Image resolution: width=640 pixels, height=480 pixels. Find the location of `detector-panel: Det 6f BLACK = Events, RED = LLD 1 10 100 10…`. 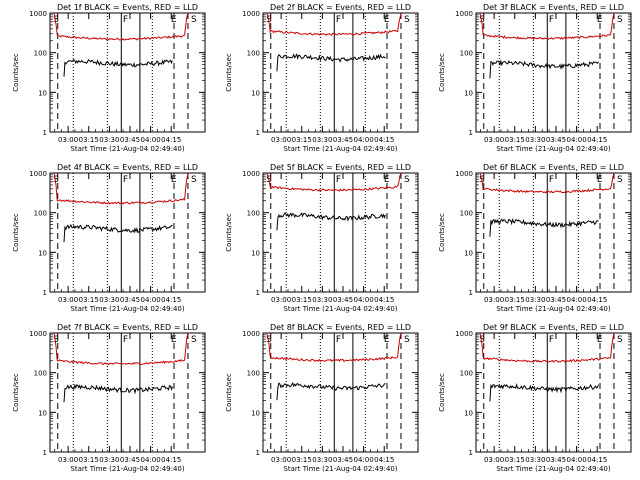

detector-panel: Det 6f BLACK = Events, RED = LLD 1 10 100 10… is located at coordinates (535, 238).